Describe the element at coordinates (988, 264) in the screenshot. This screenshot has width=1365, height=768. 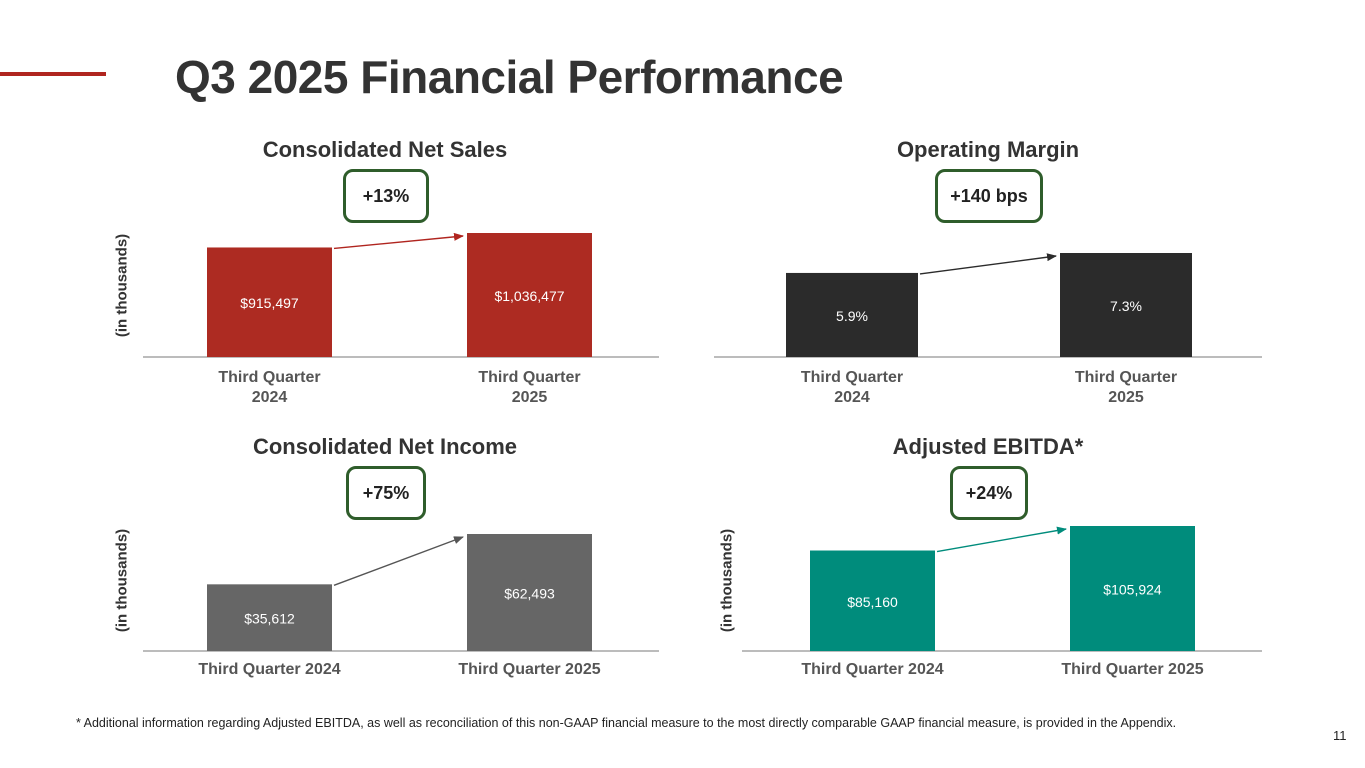
I see `operating-margin-trend-arrow` at that location.